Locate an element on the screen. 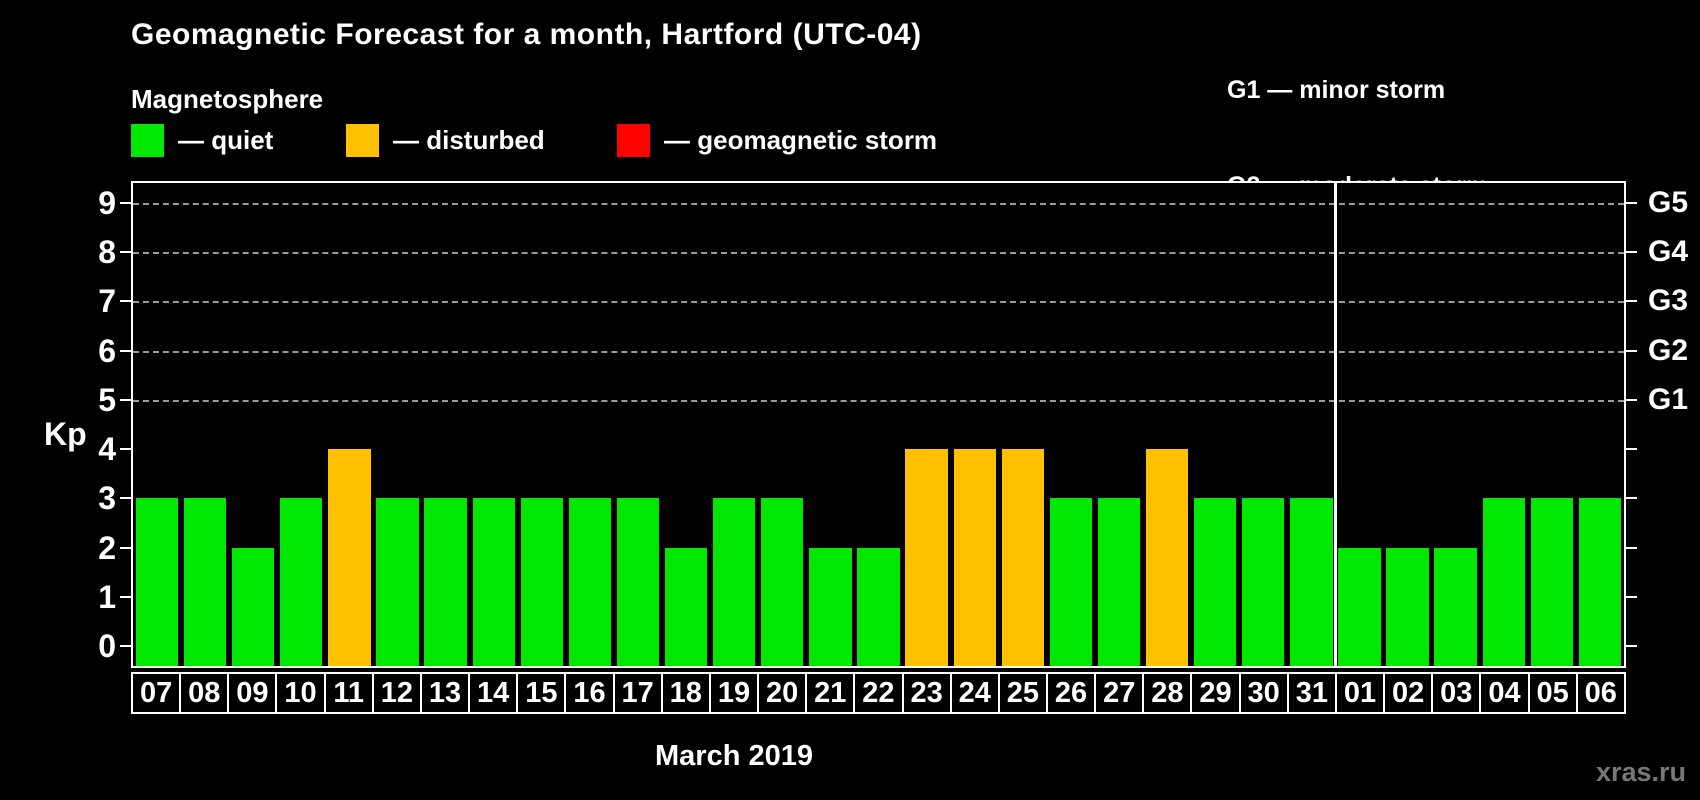 This screenshot has height=800, width=1700. day-label-17: 17 is located at coordinates (636, 693).